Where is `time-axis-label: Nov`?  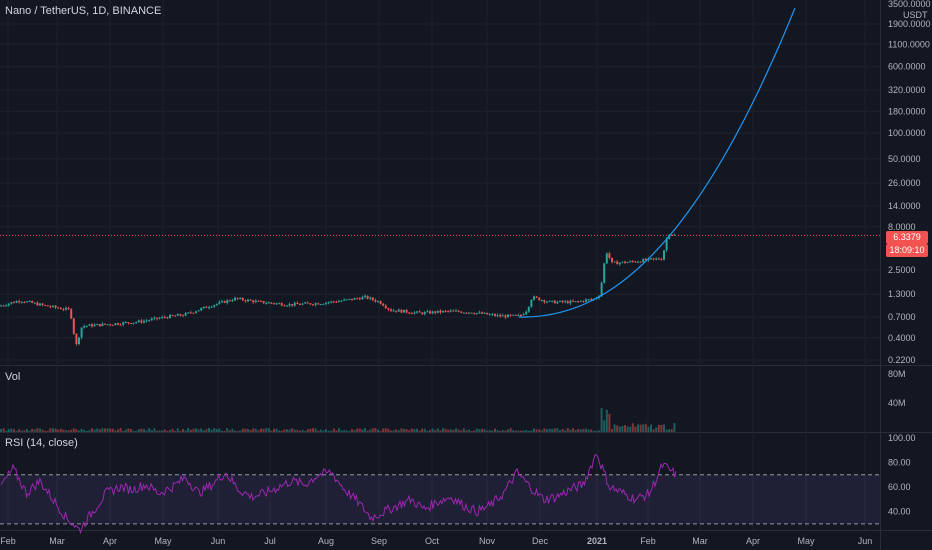
time-axis-label: Nov is located at coordinates (487, 541).